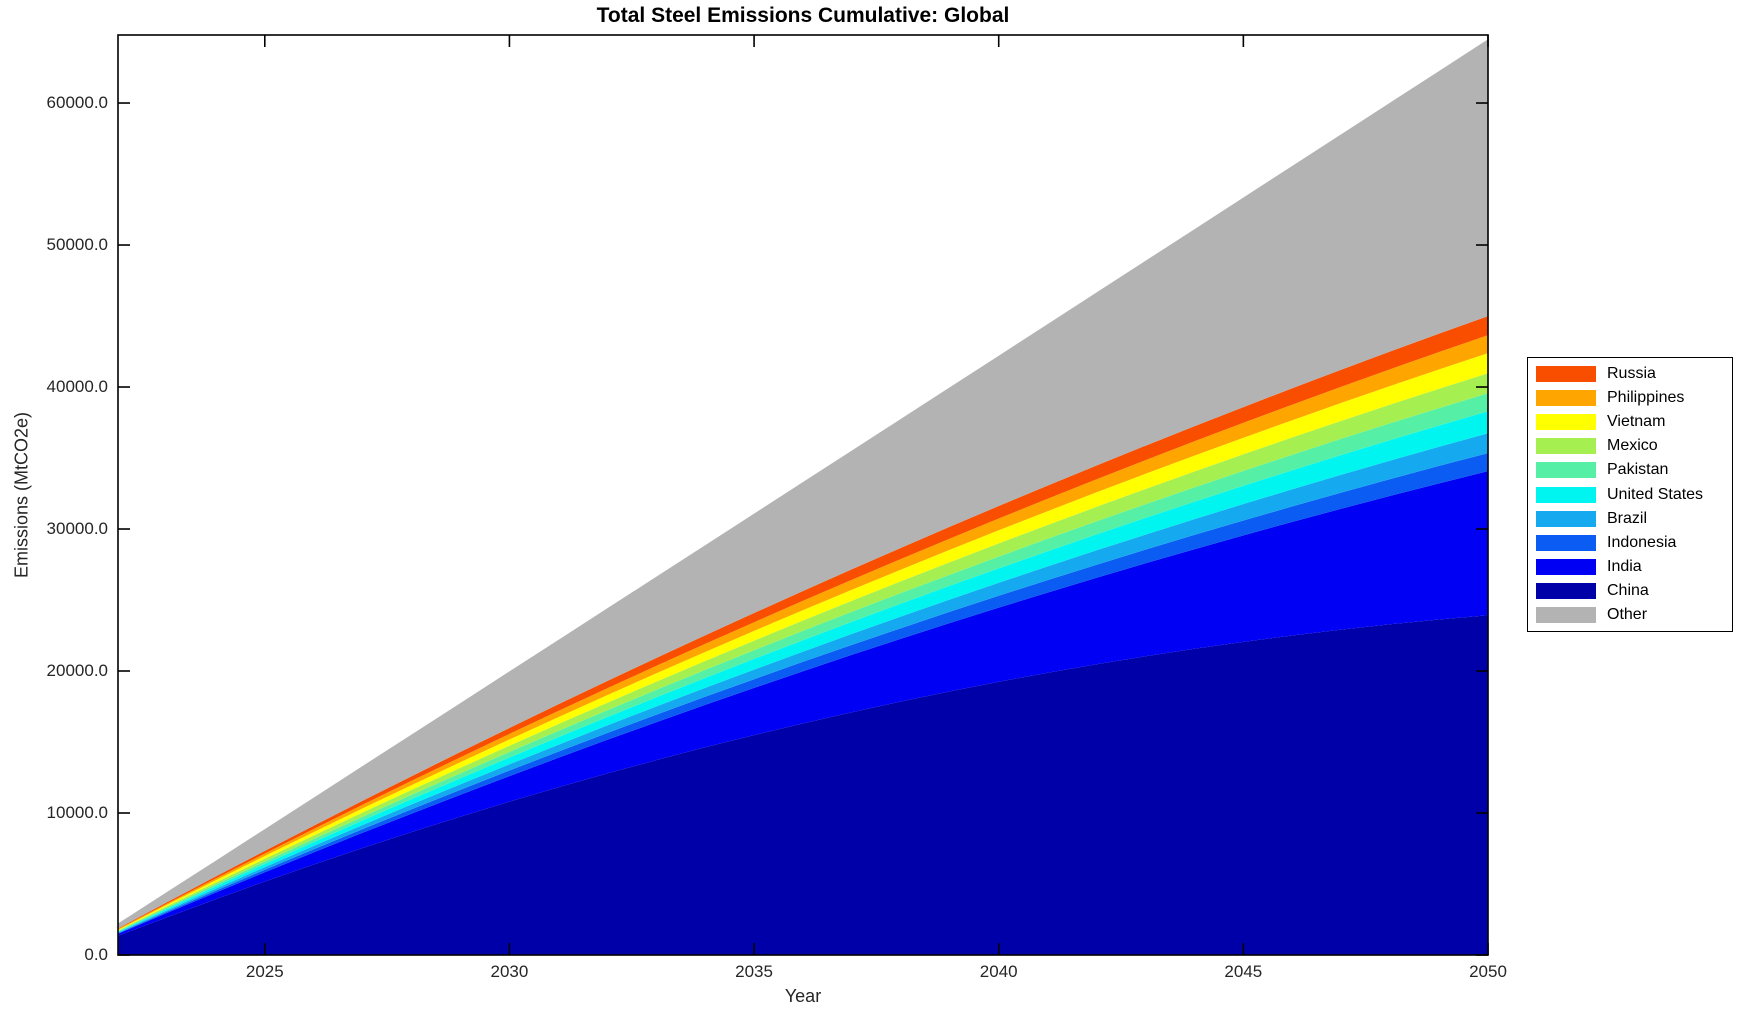  I want to click on legend-item-philippines: Philippines, so click(1630, 398).